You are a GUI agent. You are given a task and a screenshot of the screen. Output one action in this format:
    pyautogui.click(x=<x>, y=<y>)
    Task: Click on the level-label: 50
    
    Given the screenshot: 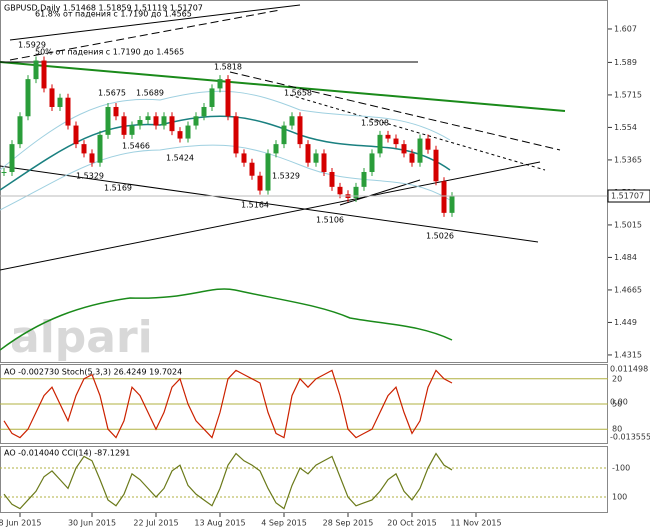 What is the action you would take?
    pyautogui.click(x=617, y=404)
    